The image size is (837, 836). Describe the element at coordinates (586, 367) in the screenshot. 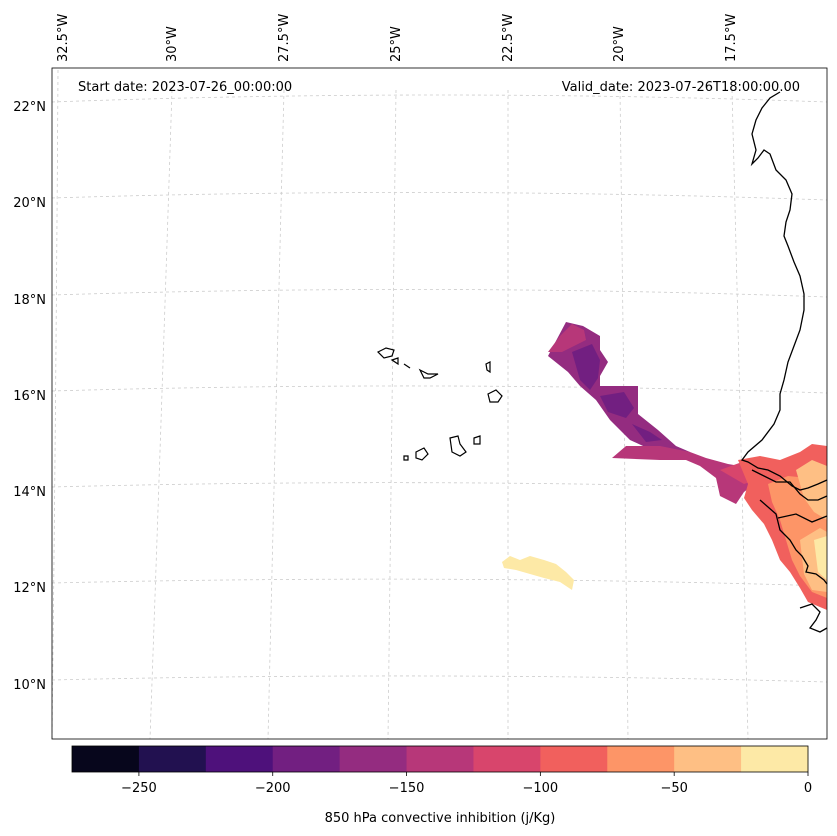

I see `contour-band-violet` at that location.